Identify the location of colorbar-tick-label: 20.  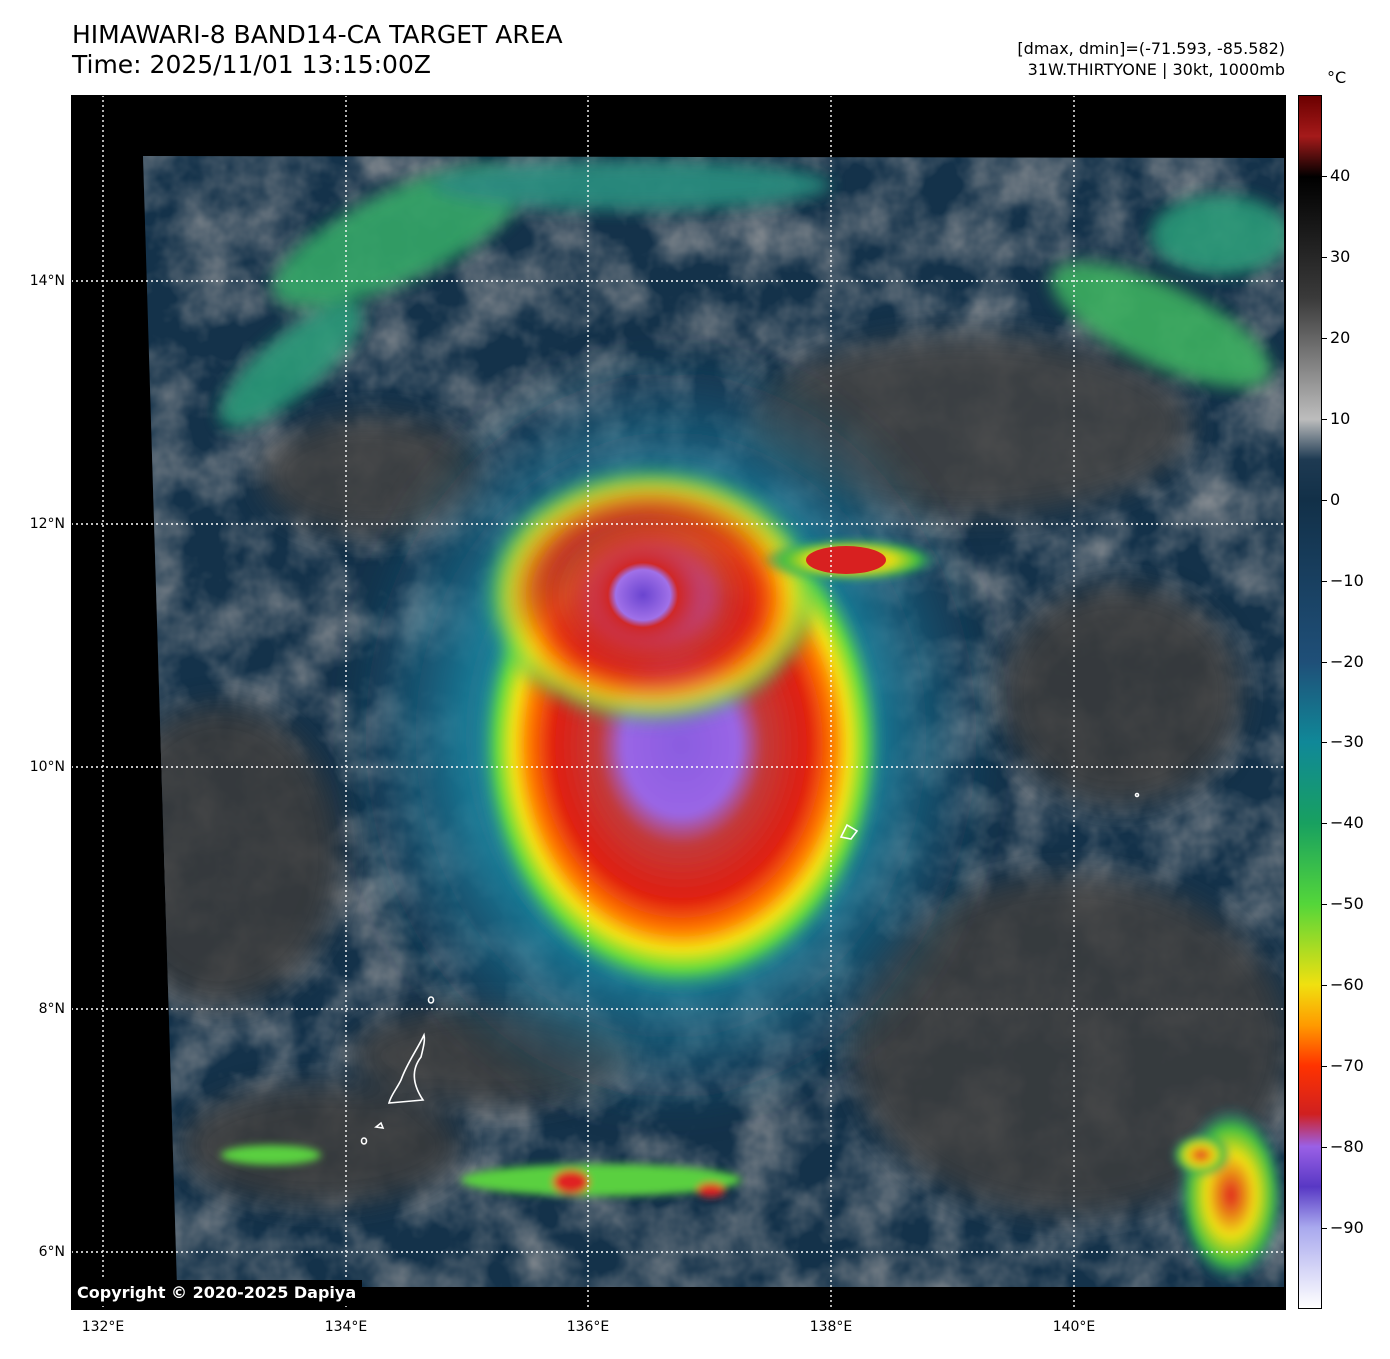
(1340, 337).